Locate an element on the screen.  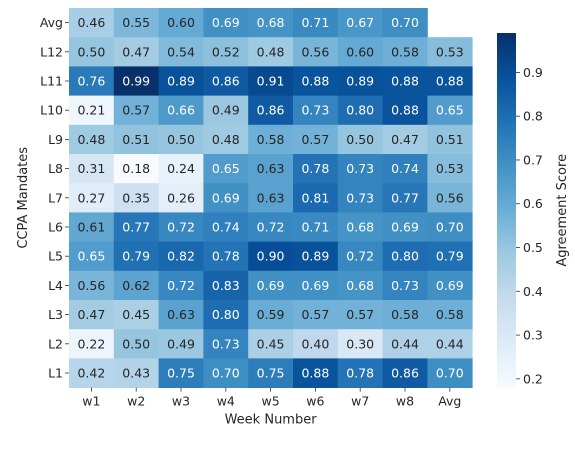
y-tick-label-L8: L8 is located at coordinates (55, 168).